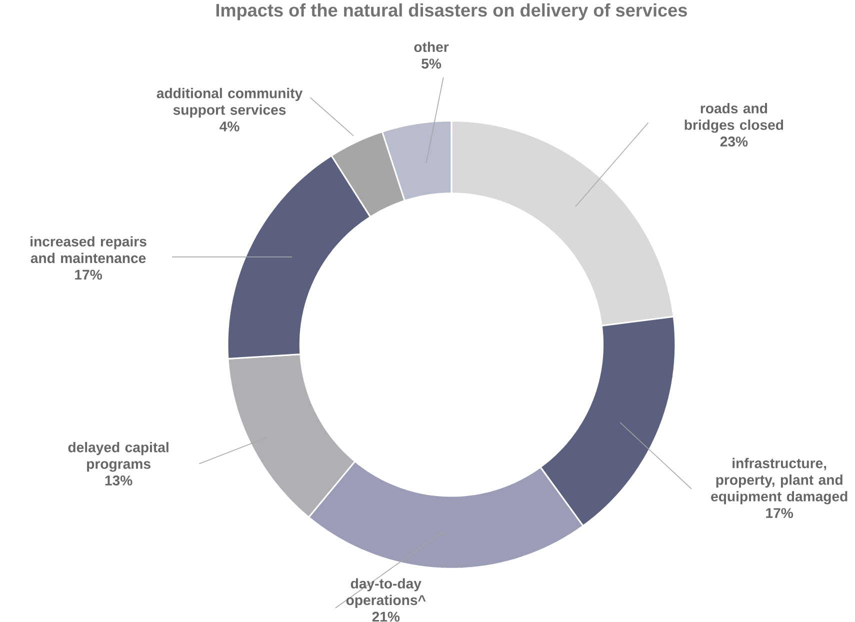 This screenshot has width=855, height=622. What do you see at coordinates (451, 11) in the screenshot?
I see `chart-title: Impacts of the natural disasters on delivery of services` at bounding box center [451, 11].